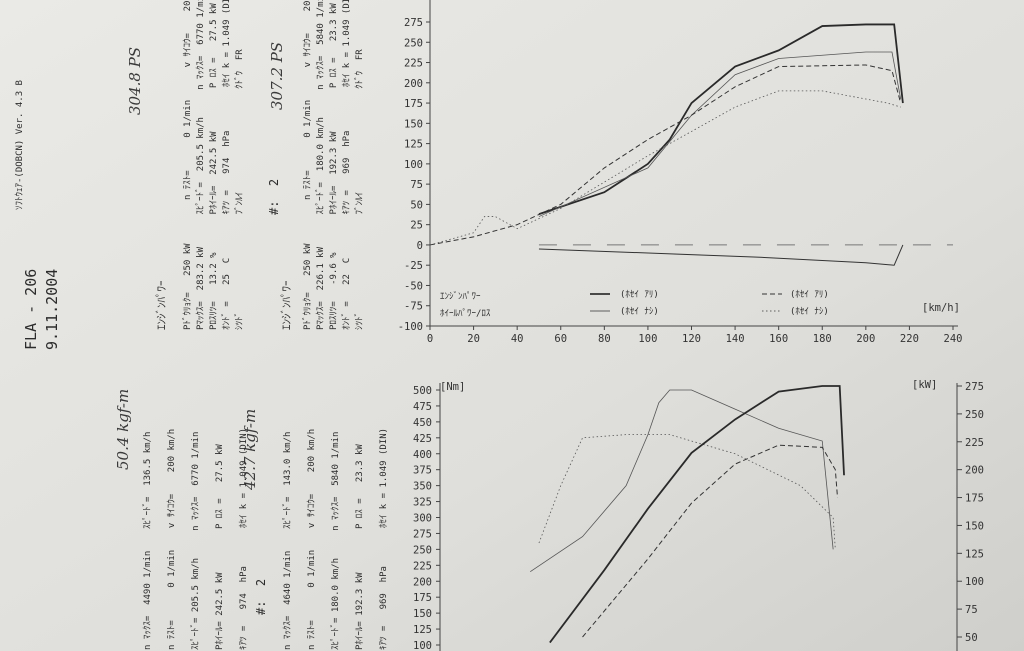 Image resolution: width=1024 pixels, height=651 pixels. Describe the element at coordinates (971, 638) in the screenshot. I see `y2-tick-label: 50` at that location.